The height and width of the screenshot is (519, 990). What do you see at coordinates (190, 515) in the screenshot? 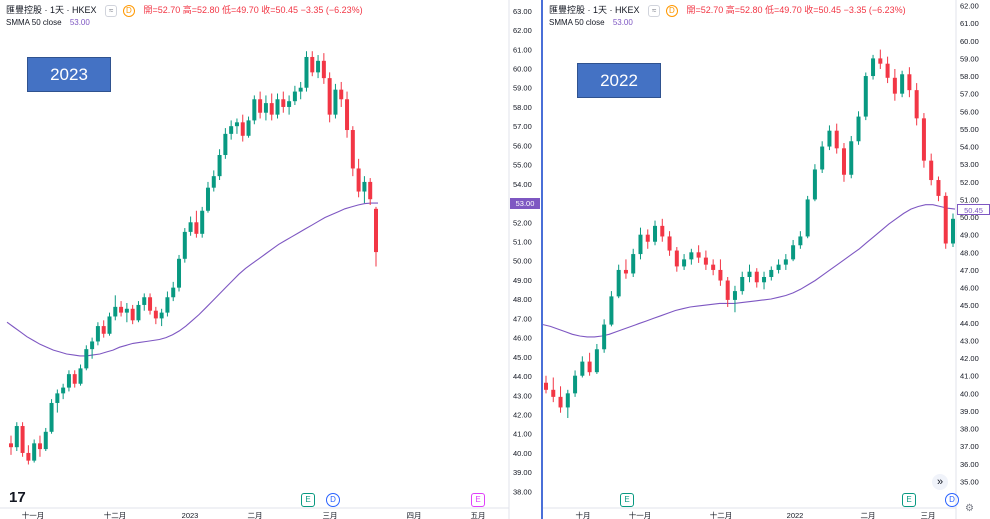
I see `x-tick-label: 2023` at bounding box center [190, 515].